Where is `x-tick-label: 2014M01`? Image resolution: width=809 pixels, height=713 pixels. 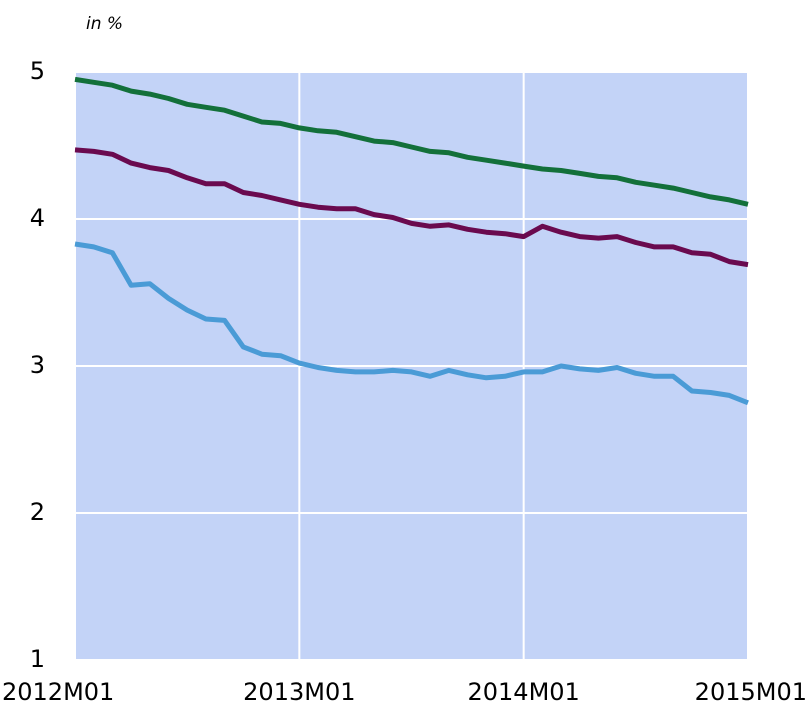 x-tick-label: 2014M01 is located at coordinates (524, 692).